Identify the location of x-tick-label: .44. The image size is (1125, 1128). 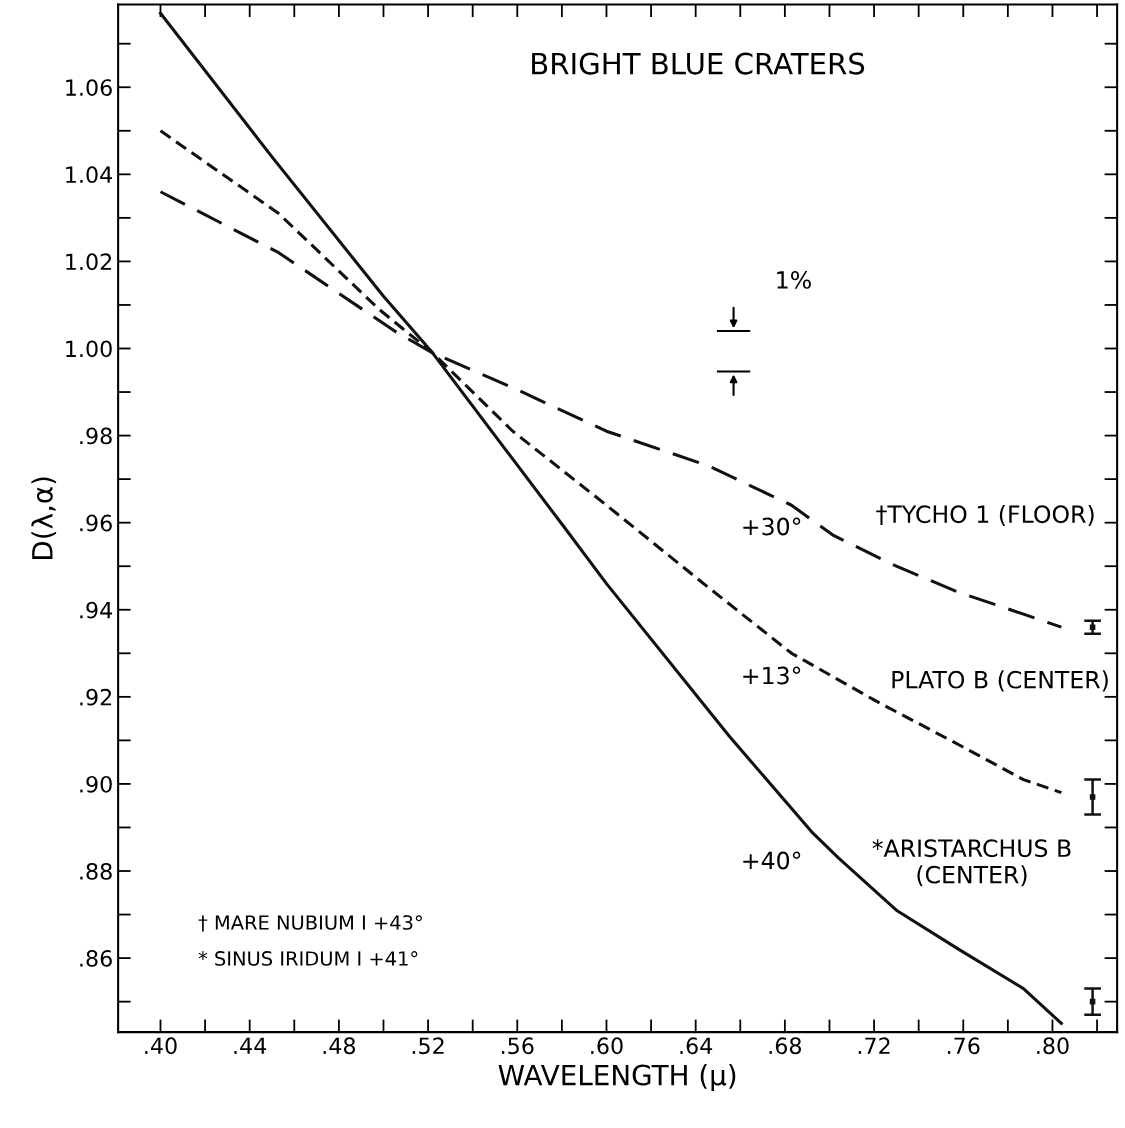
(250, 1045).